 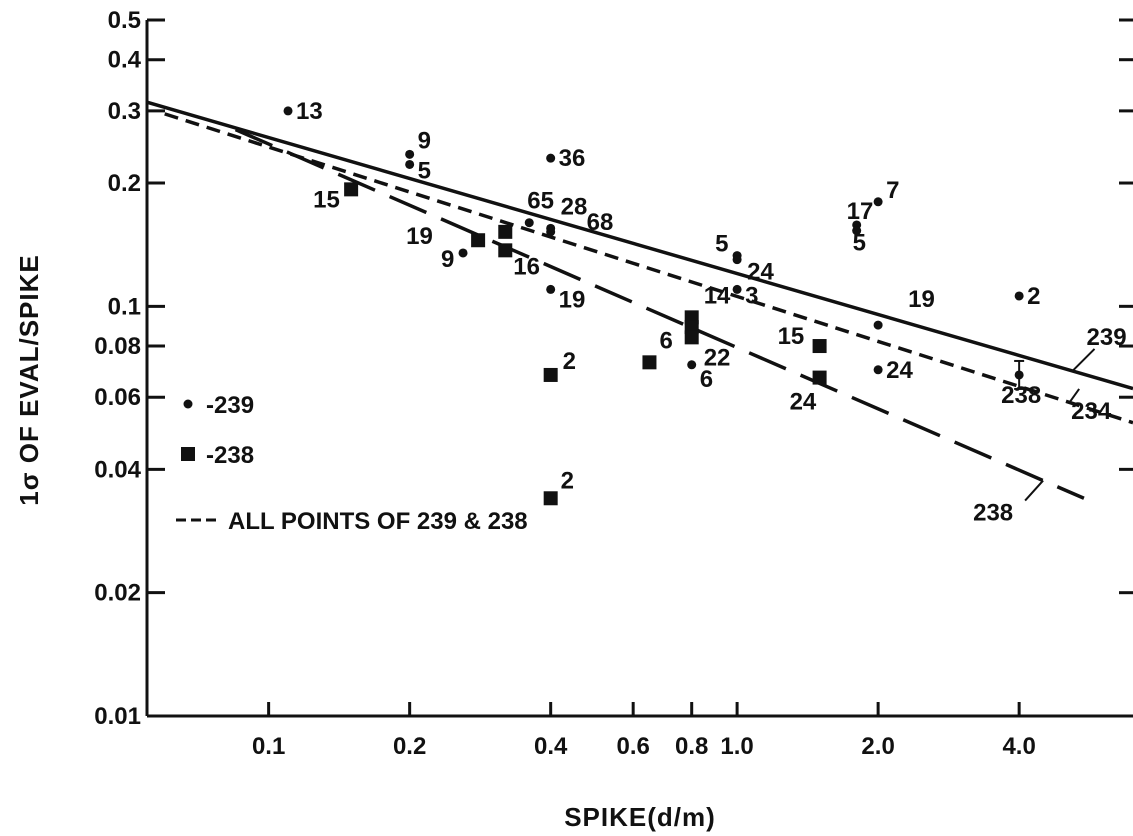 I want to click on y-tick-label: 0.08, so click(x=117, y=346).